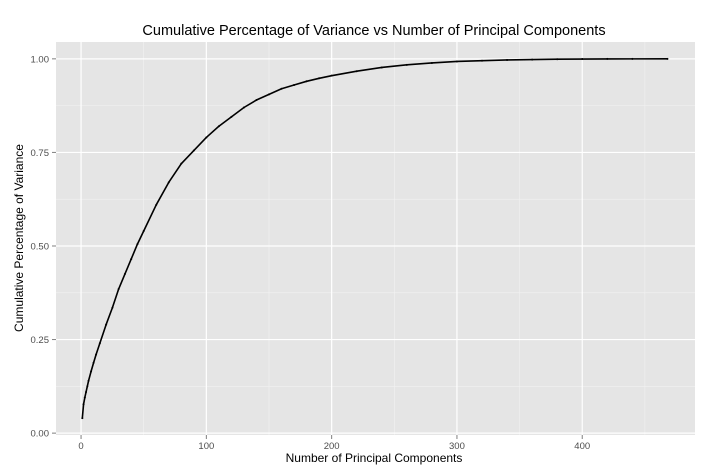 This screenshot has height=476, width=713. Describe the element at coordinates (374, 458) in the screenshot. I see `x-axis-label: Number of Principal Components` at that location.